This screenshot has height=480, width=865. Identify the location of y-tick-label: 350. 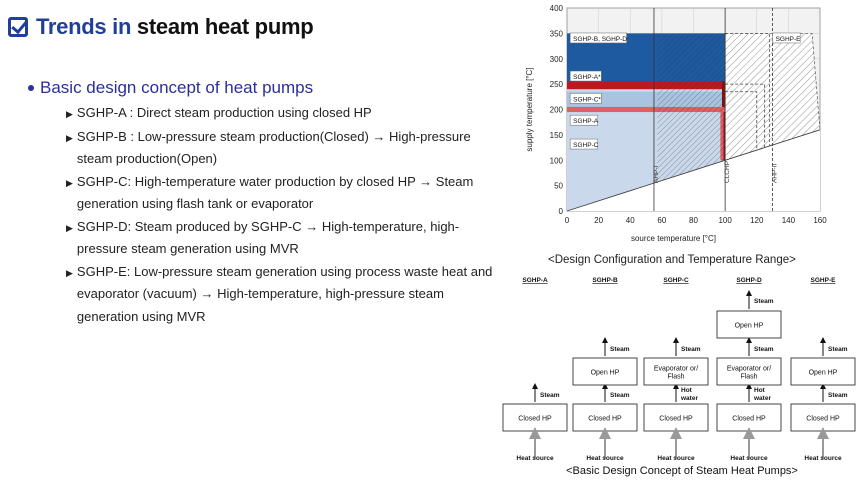
(557, 33).